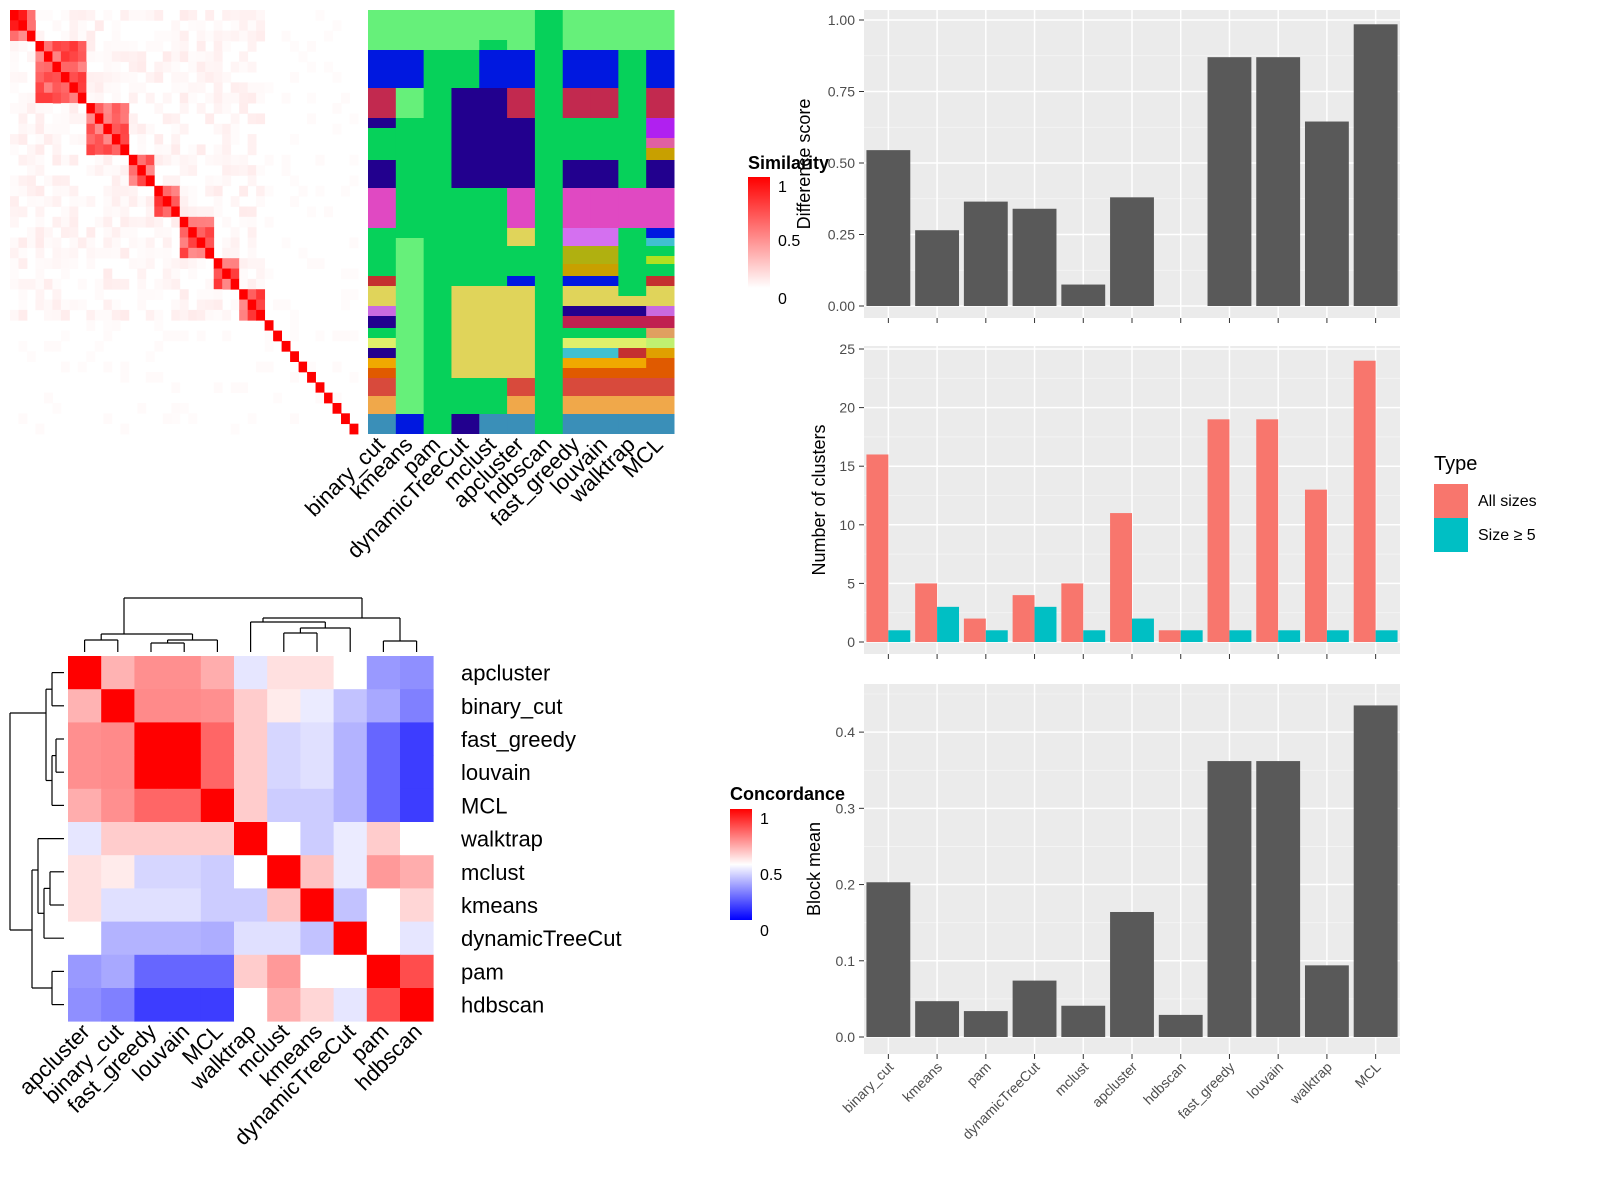 The image size is (1600, 1200). Describe the element at coordinates (521, 405) in the screenshot. I see `cluster-cell-apcluster` at that location.